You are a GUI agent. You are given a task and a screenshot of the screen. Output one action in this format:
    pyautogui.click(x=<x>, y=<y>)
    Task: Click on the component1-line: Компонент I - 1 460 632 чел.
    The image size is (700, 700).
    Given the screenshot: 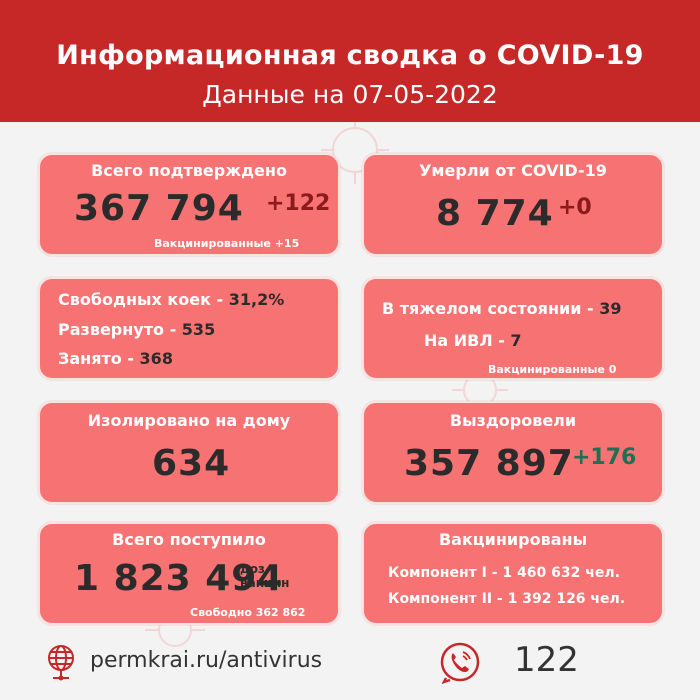 What is the action you would take?
    pyautogui.click(x=504, y=573)
    